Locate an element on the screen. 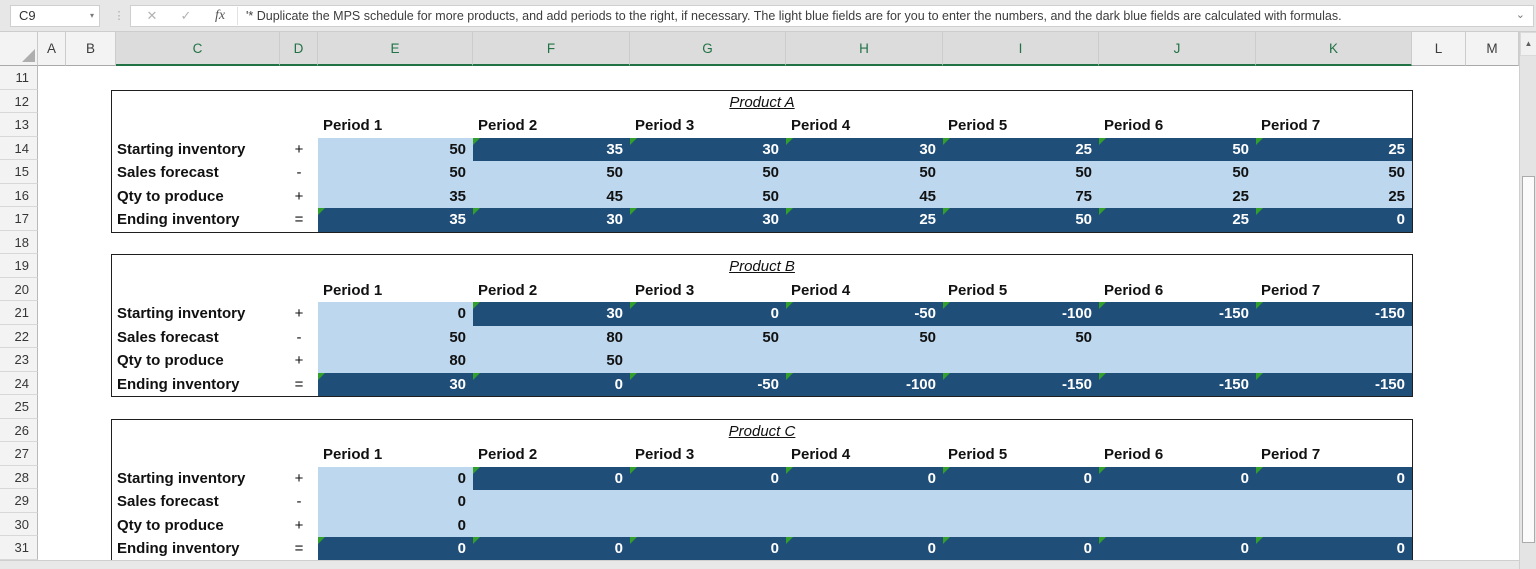 Image resolution: width=1536 pixels, height=569 pixels. row-header-28: 28 is located at coordinates (19, 477).